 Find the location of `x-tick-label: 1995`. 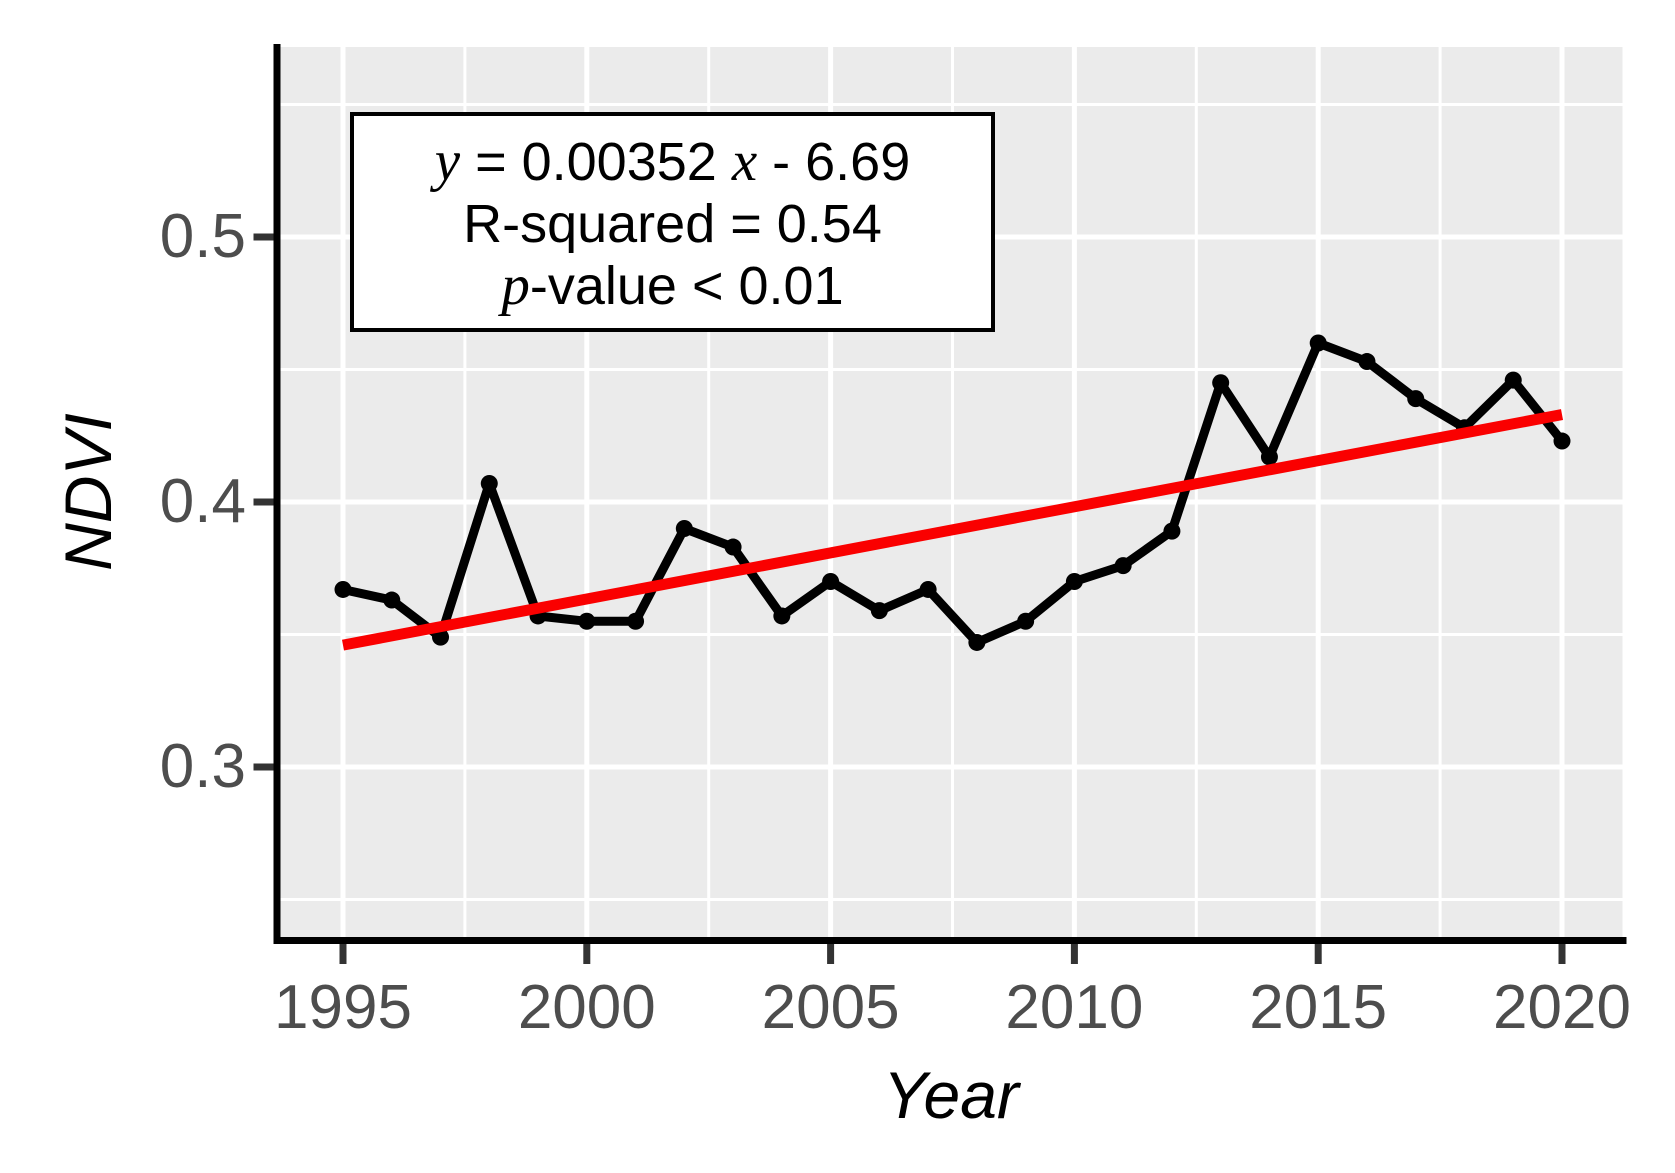

x-tick-label: 1995 is located at coordinates (343, 1007).